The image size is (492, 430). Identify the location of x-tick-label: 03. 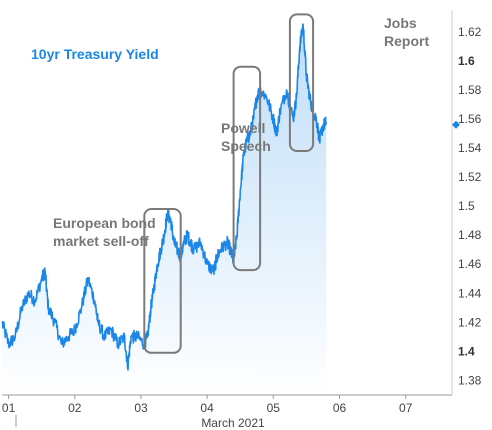
(141, 408).